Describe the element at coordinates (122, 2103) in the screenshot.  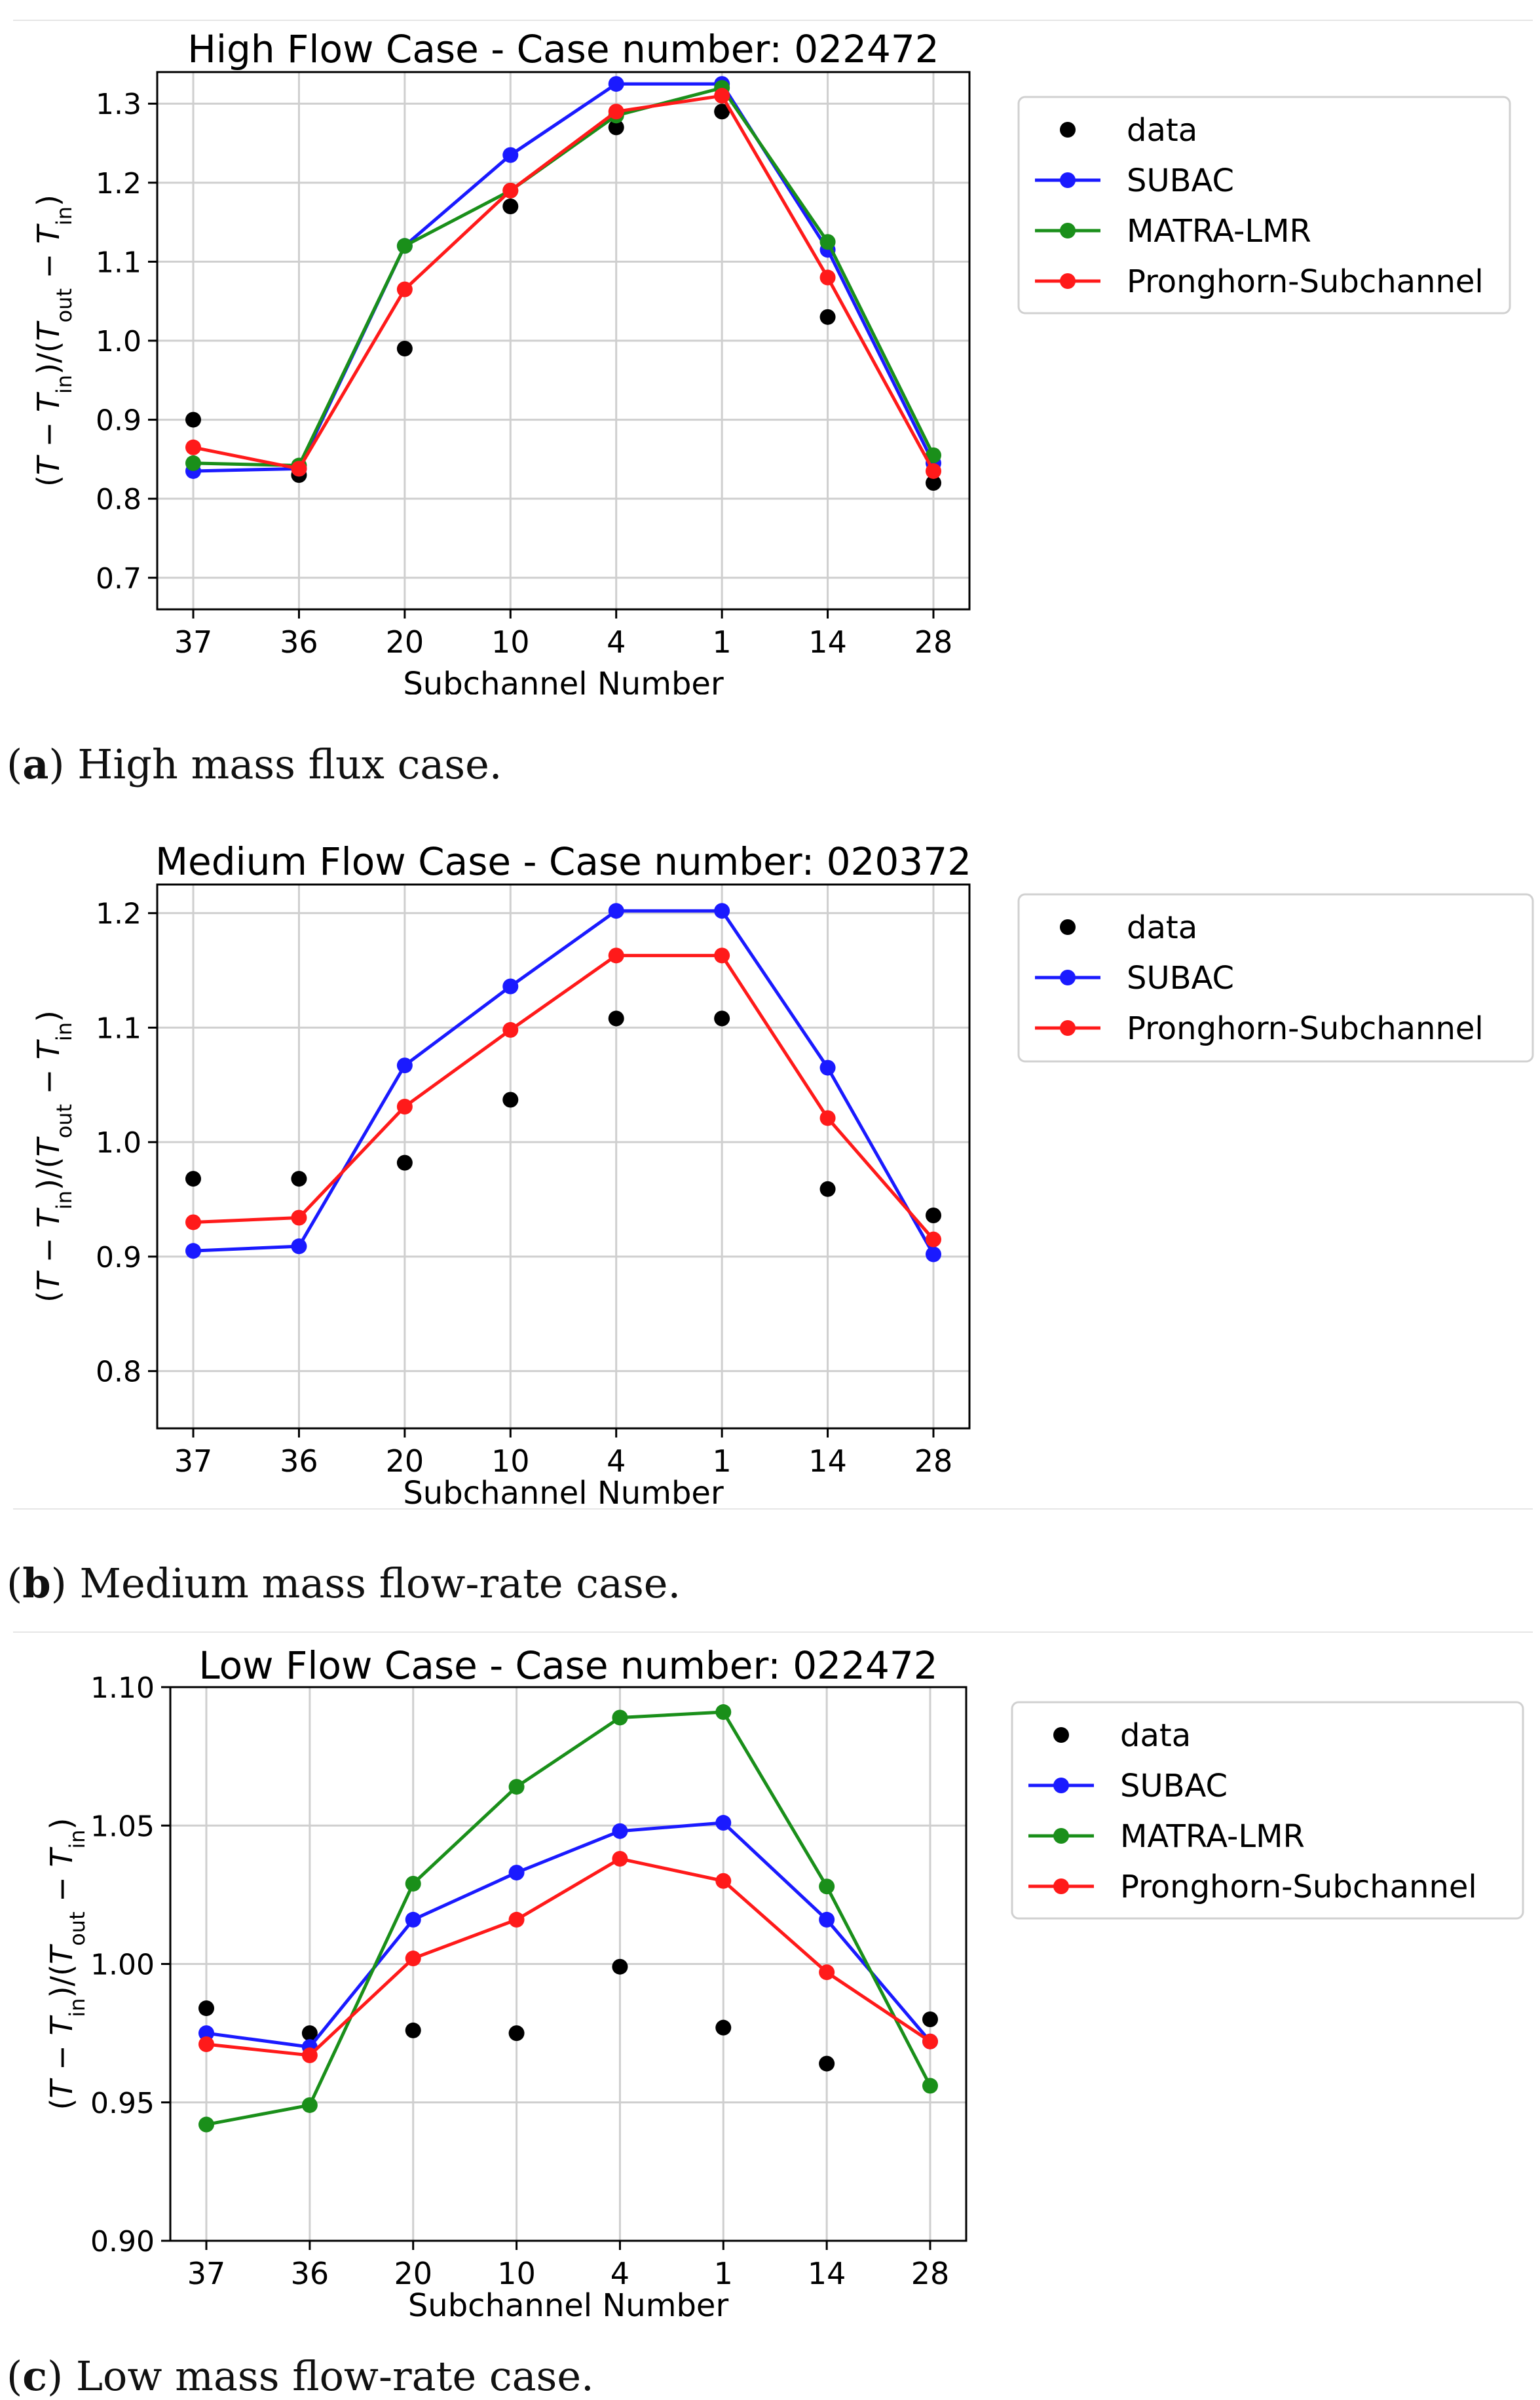
I see `y-tick-label: 0.95` at that location.